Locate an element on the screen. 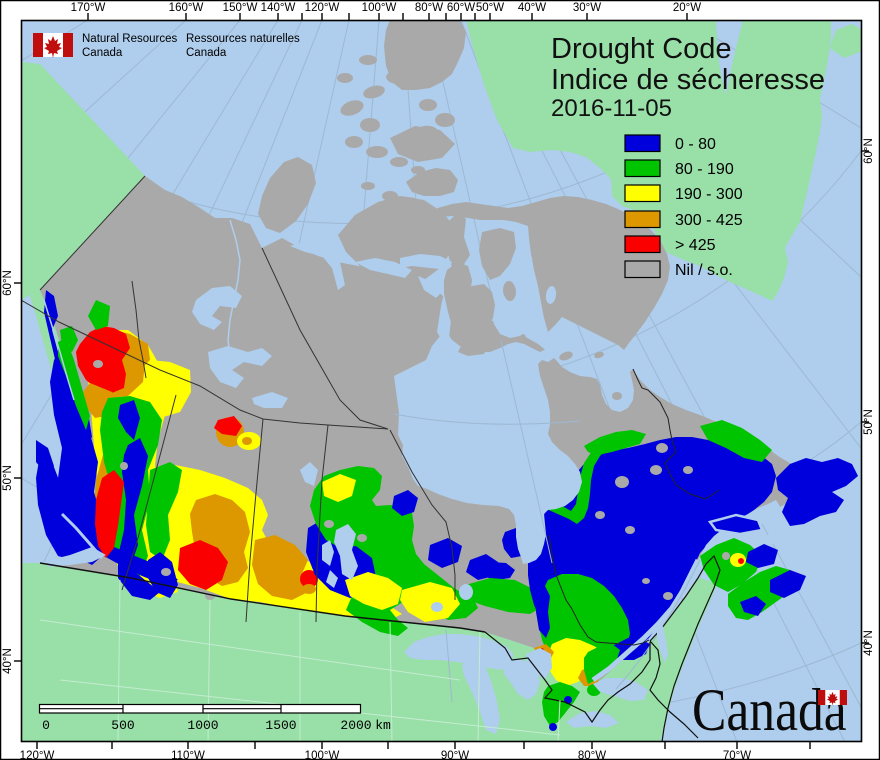 The image size is (880, 760). svg-text: > 425 is located at coordinates (695, 245).